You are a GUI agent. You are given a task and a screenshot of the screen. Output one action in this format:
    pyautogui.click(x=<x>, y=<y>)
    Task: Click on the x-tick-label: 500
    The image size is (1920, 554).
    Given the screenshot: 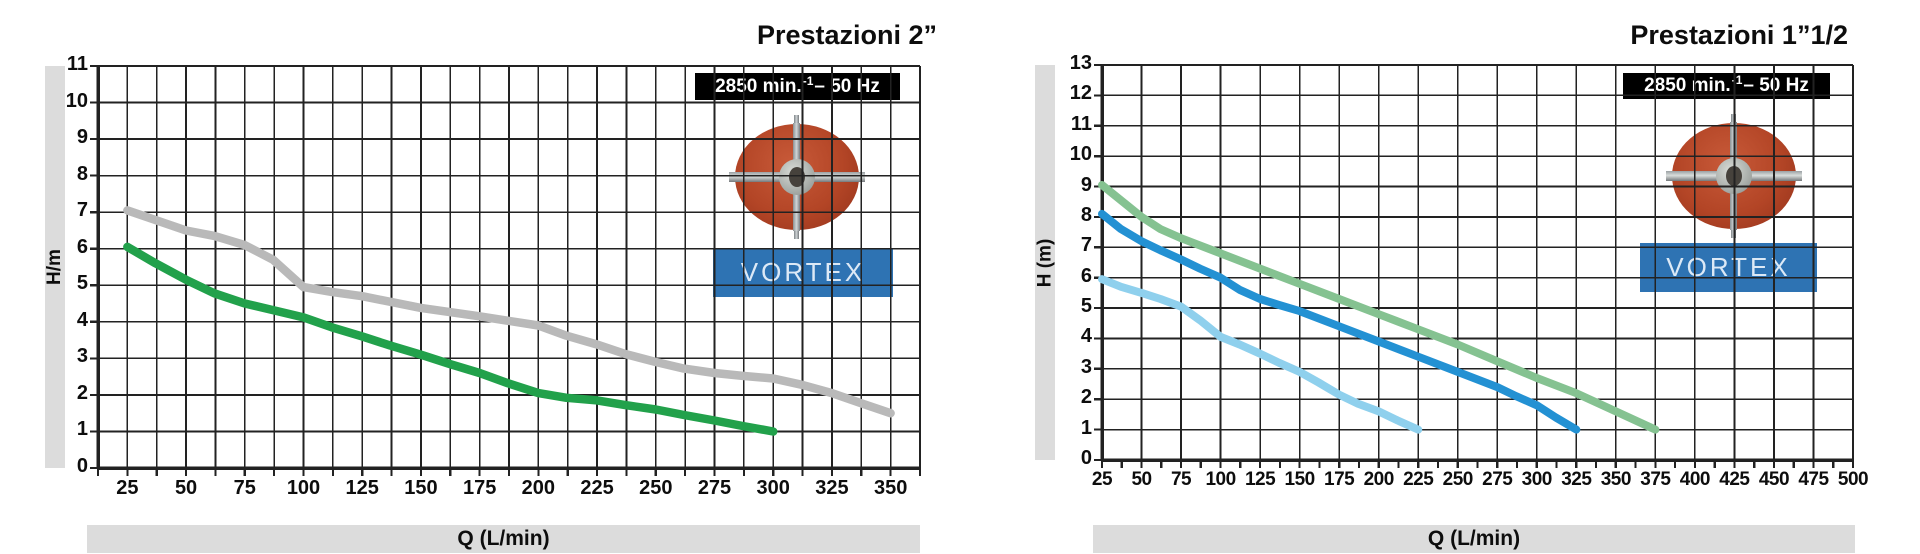 What is the action you would take?
    pyautogui.click(x=1853, y=479)
    